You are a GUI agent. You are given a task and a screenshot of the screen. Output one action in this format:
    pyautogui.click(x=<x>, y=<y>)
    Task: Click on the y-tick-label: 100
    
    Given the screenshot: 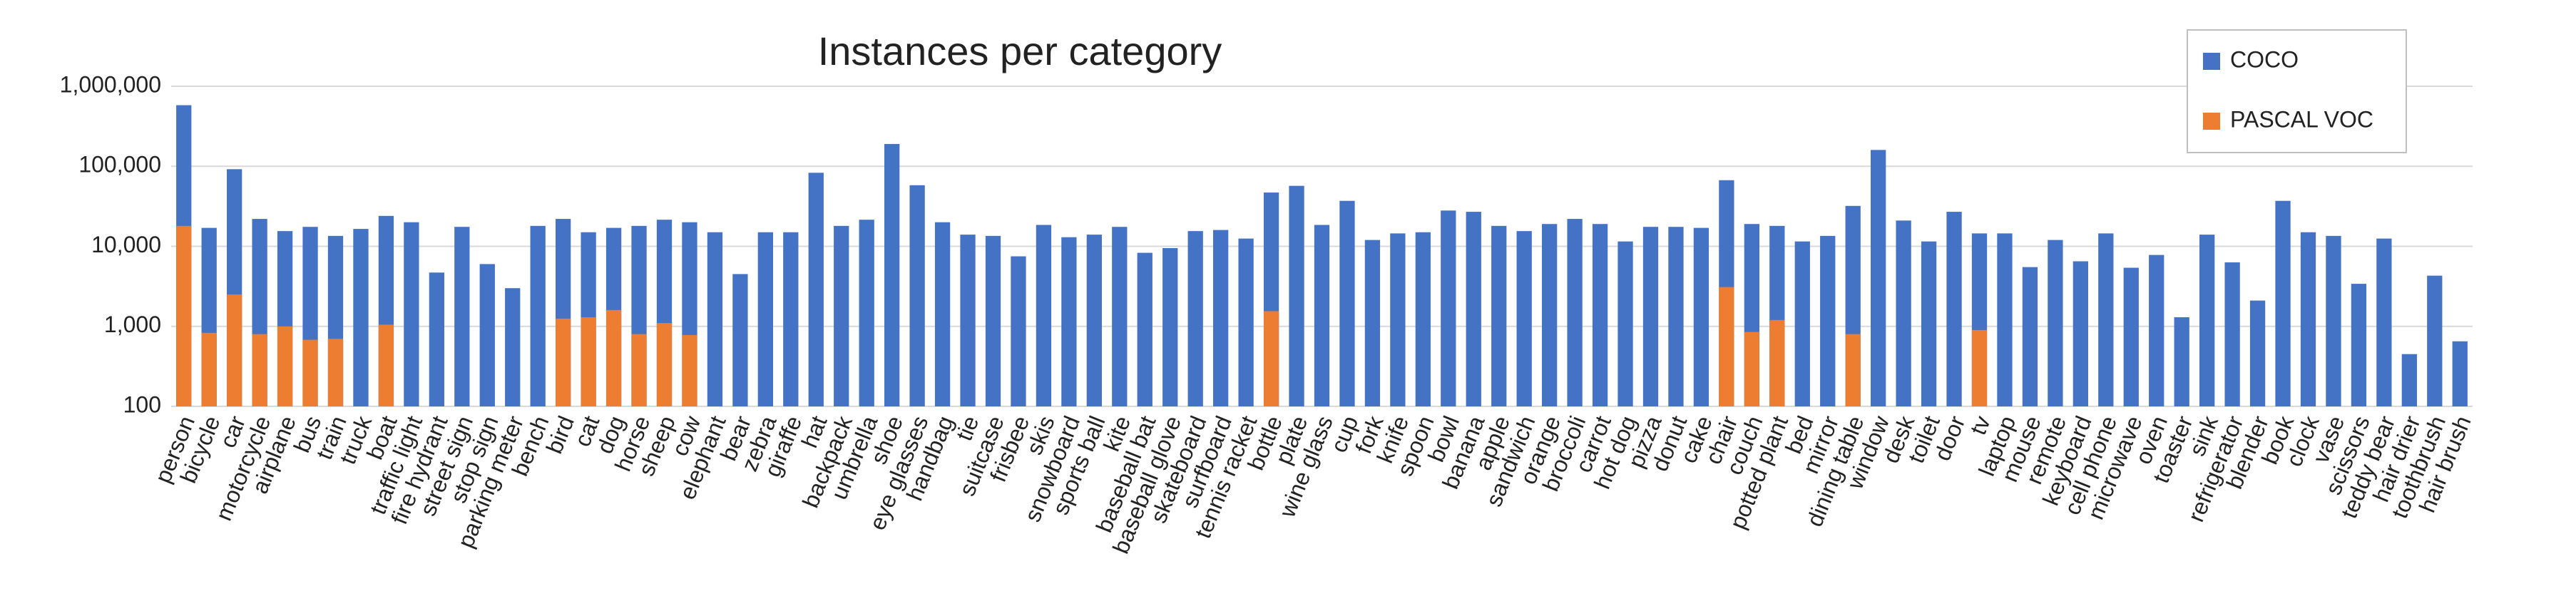 What is the action you would take?
    pyautogui.click(x=142, y=404)
    